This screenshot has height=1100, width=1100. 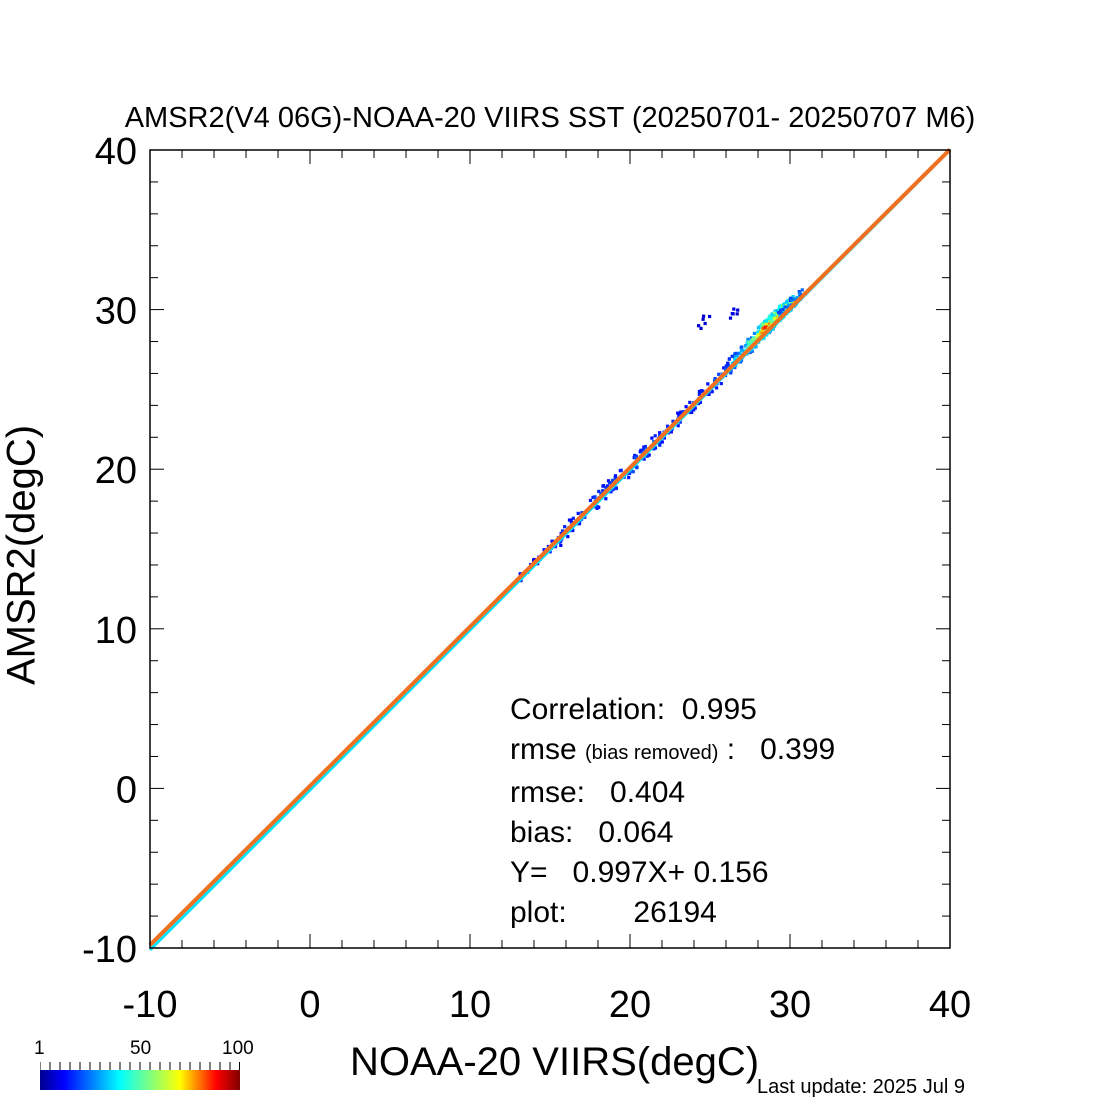 I want to click on stat-rmse-bias-removed: rmse (bias removed) : 0.399, so click(x=673, y=749).